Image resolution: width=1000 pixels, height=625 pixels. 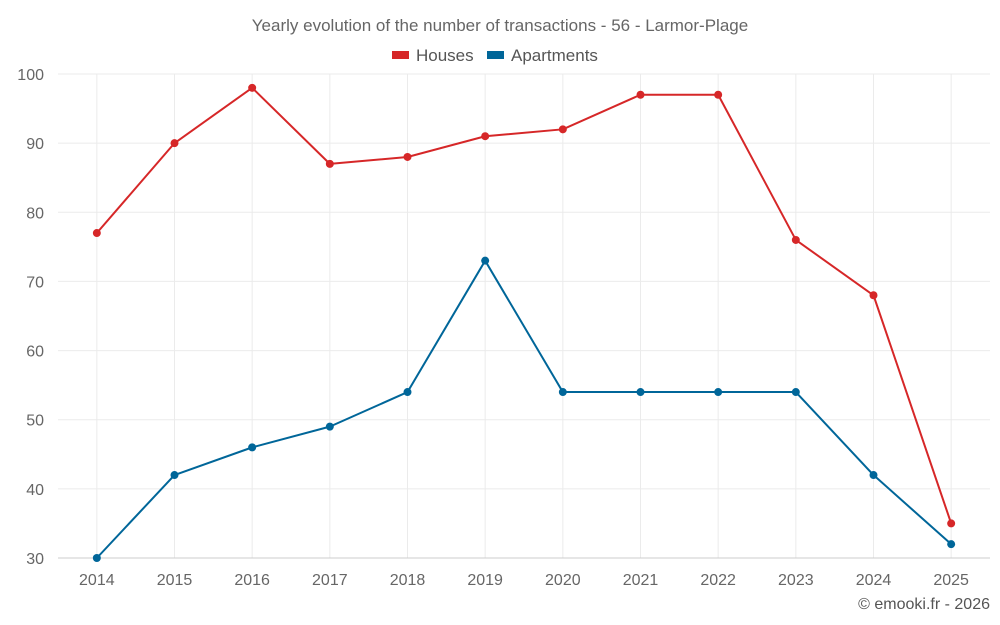 What do you see at coordinates (485, 136) in the screenshot?
I see `data-point-houses-2019` at bounding box center [485, 136].